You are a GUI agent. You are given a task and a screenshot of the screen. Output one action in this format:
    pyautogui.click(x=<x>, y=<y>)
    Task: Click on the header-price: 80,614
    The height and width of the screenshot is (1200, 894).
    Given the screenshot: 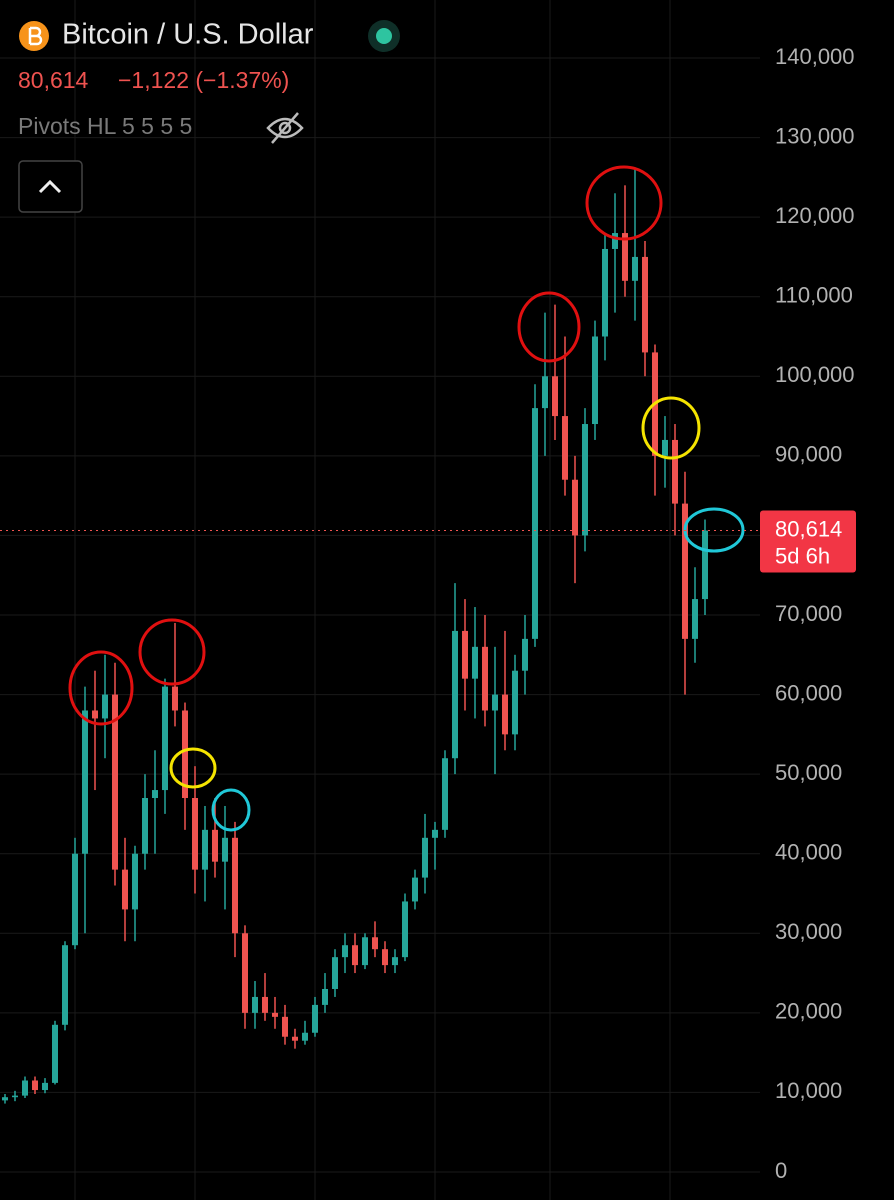 What is the action you would take?
    pyautogui.click(x=53, y=80)
    